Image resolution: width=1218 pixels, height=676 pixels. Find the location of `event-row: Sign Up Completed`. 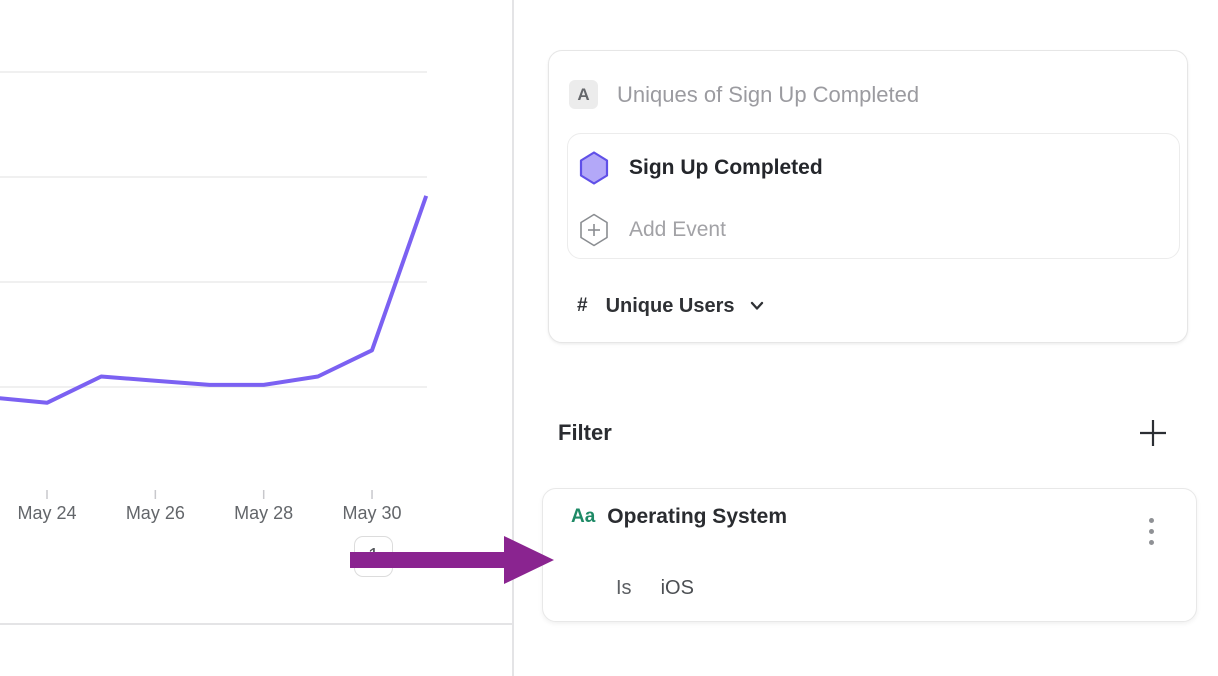

event-row: Sign Up Completed is located at coordinates (701, 168).